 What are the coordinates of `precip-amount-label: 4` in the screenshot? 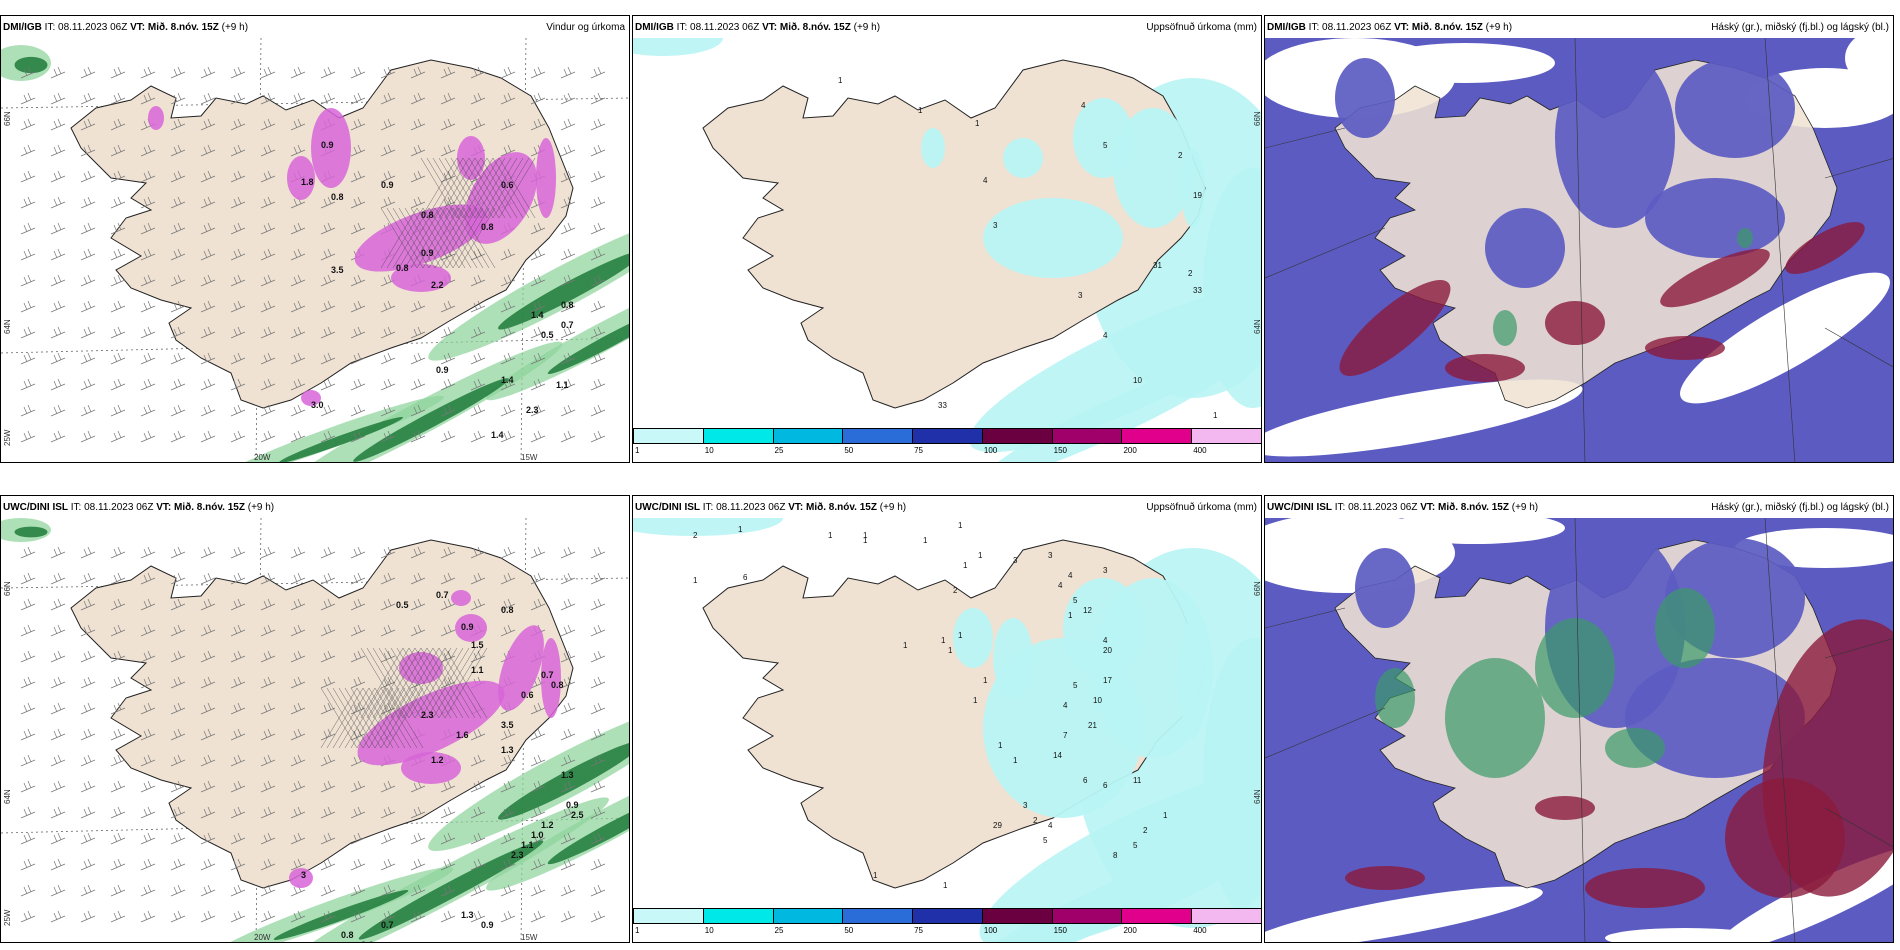 It's located at (1050, 825).